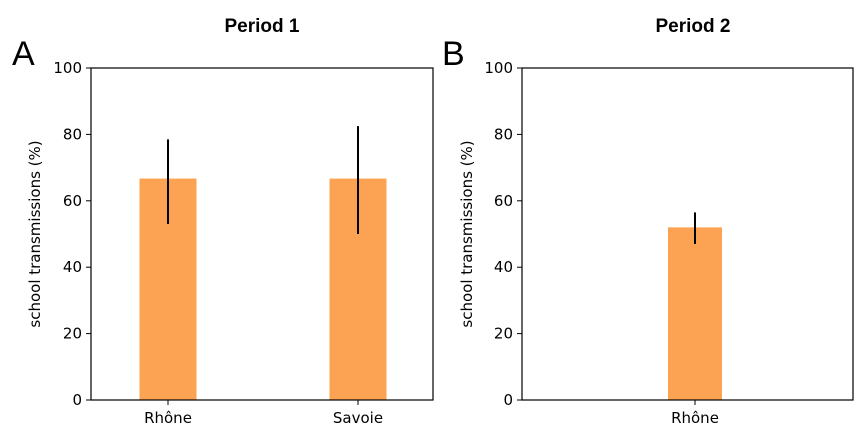 Image resolution: width=854 pixels, height=426 pixels. Describe the element at coordinates (23, 54) in the screenshot. I see `panel-label-a: A` at that location.